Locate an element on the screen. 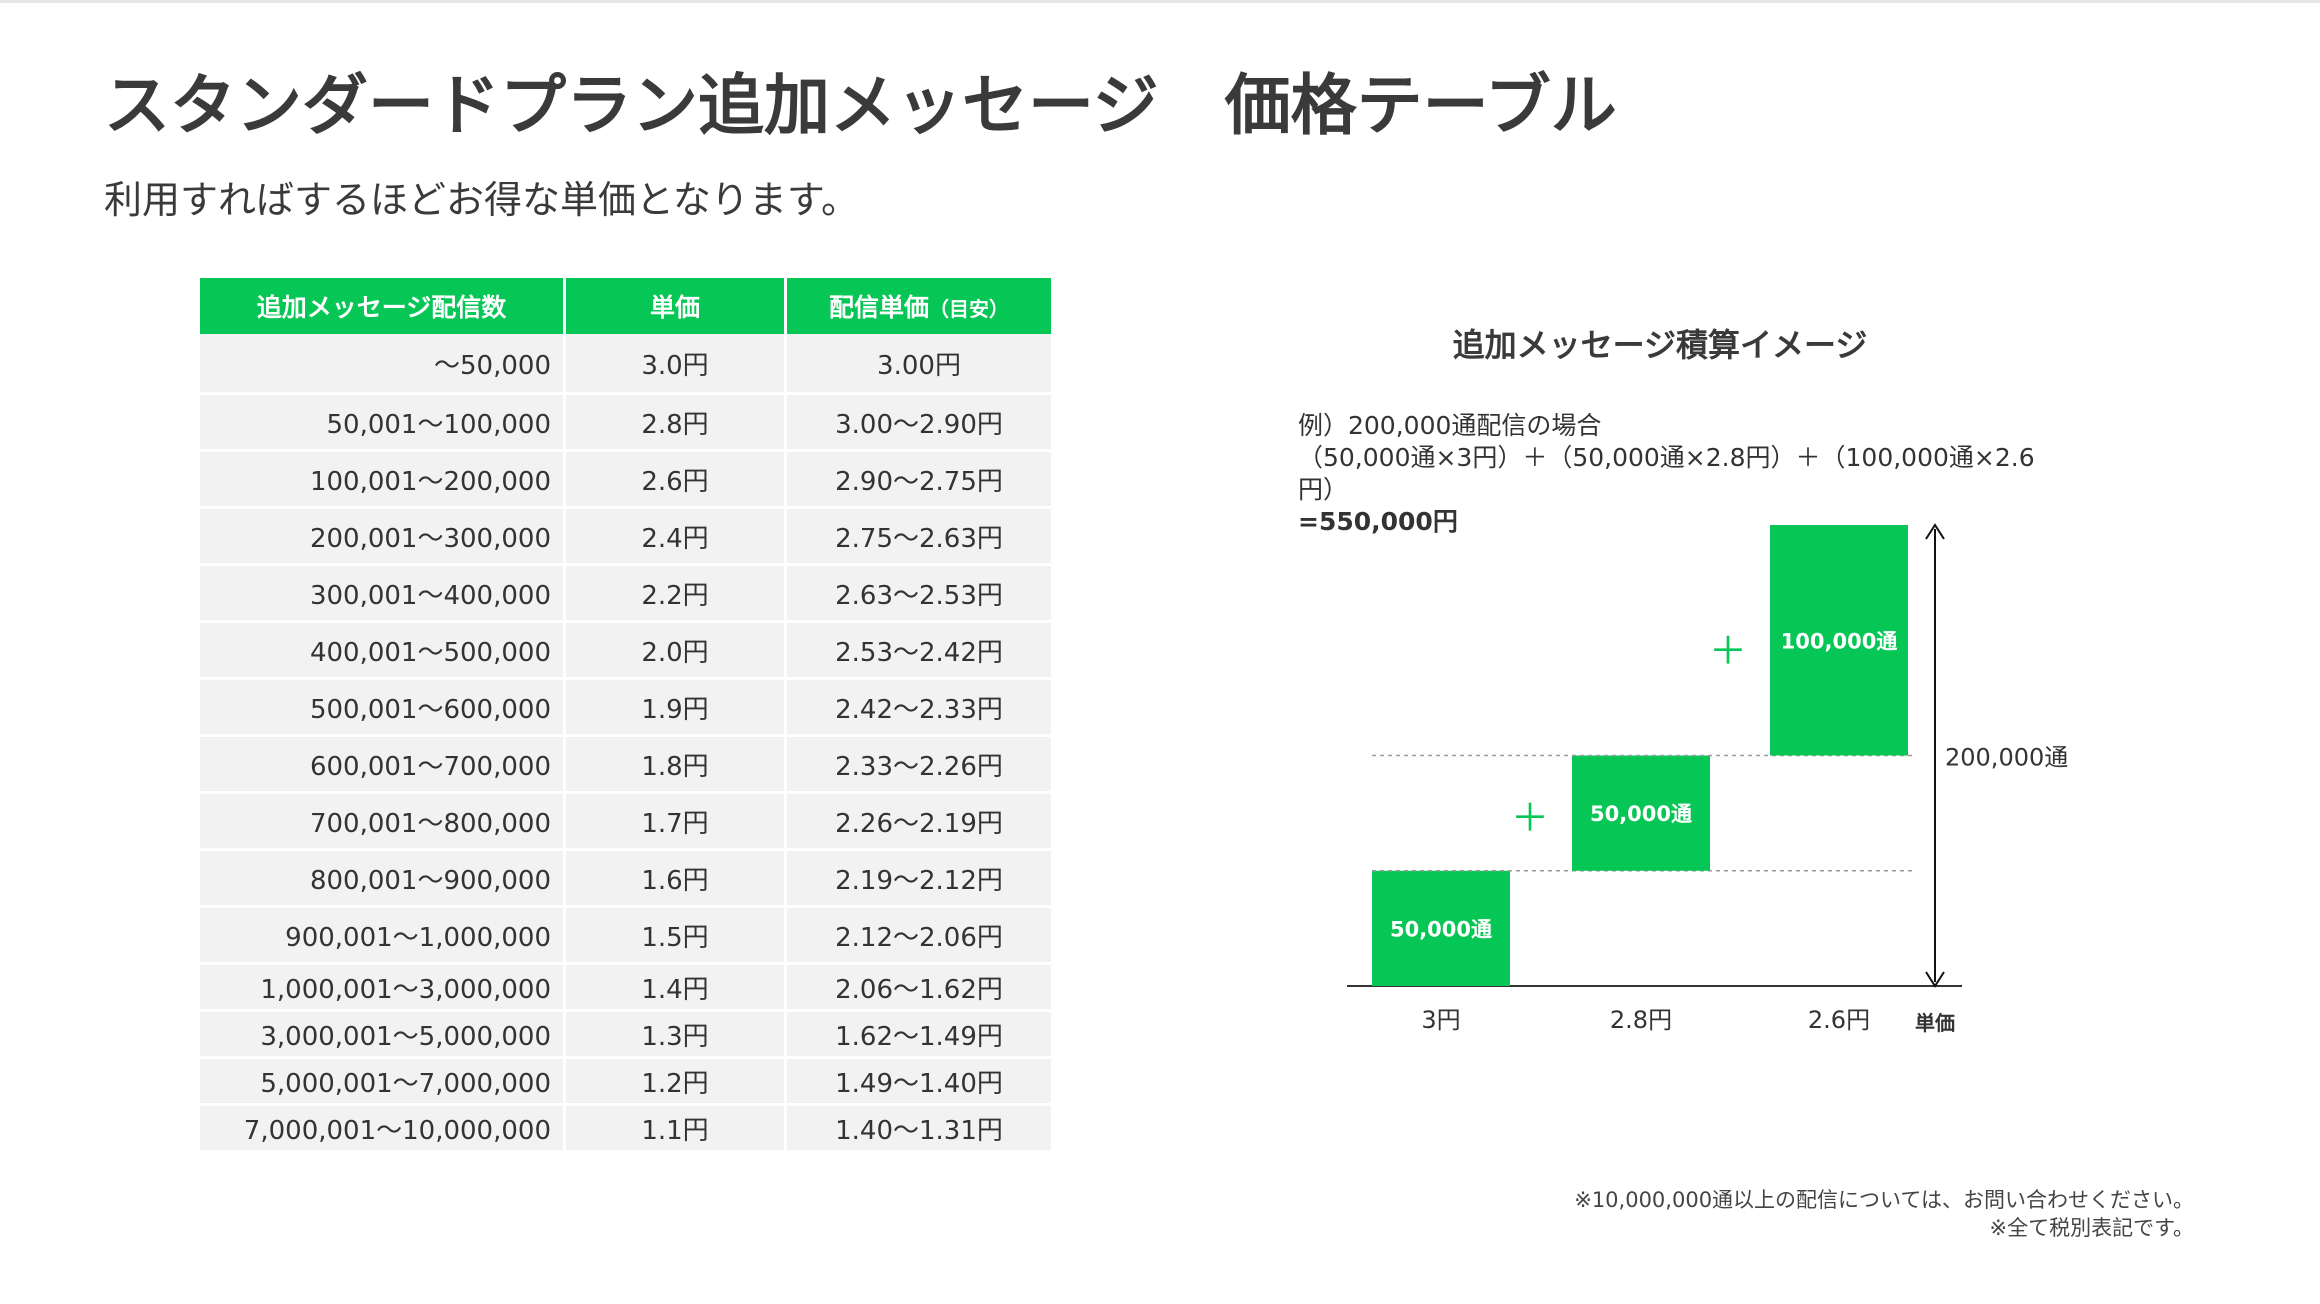 This screenshot has width=2320, height=1304. table-row: 7,000,001～10,000,000 1.1円 1.40～1.31円 is located at coordinates (625, 1129).